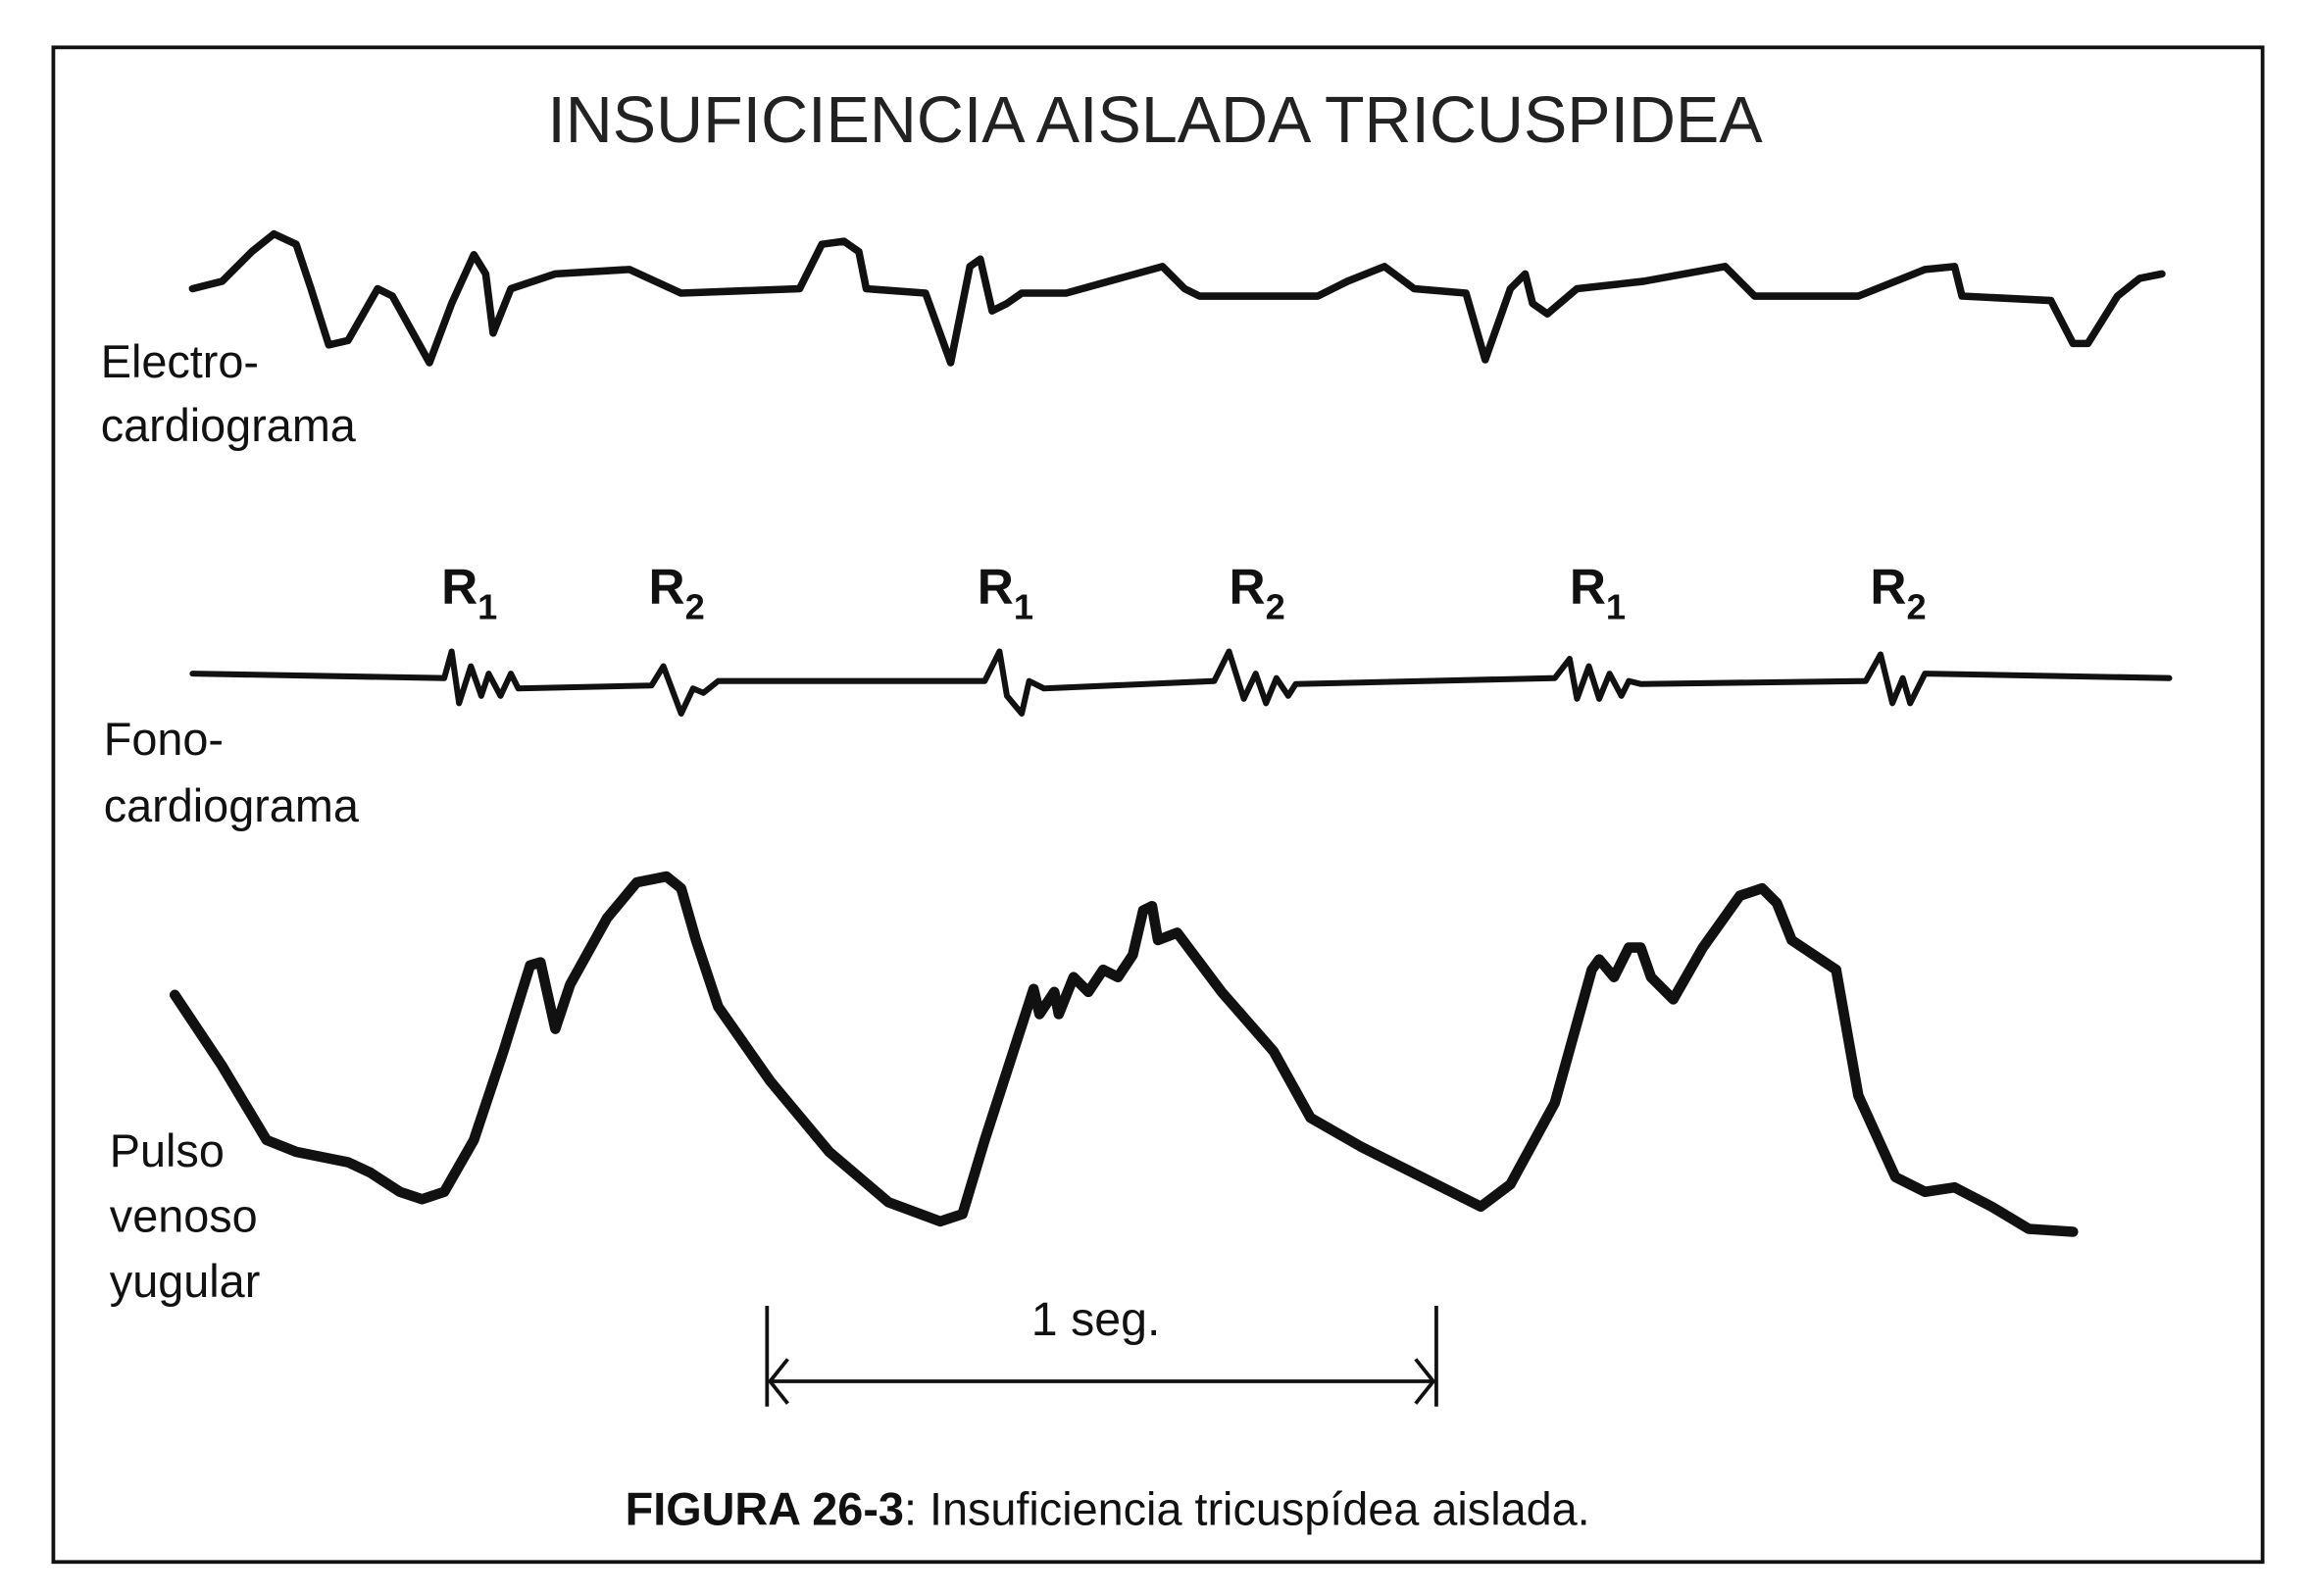 This screenshot has width=2310, height=1596. What do you see at coordinates (1177, 298) in the screenshot?
I see `ecg-trace` at bounding box center [1177, 298].